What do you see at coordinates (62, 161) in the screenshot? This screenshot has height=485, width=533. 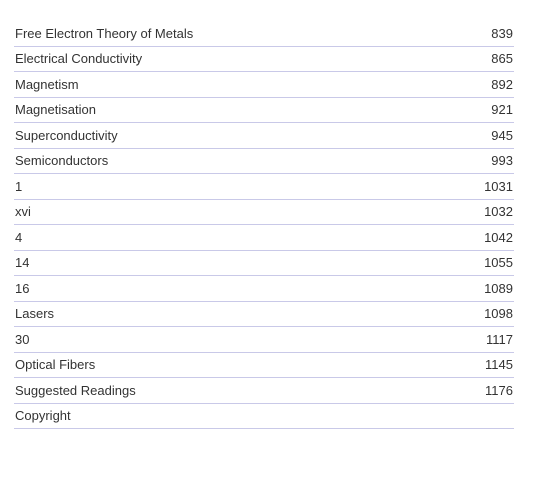 I see `toc-entry-title: Semiconductors` at bounding box center [62, 161].